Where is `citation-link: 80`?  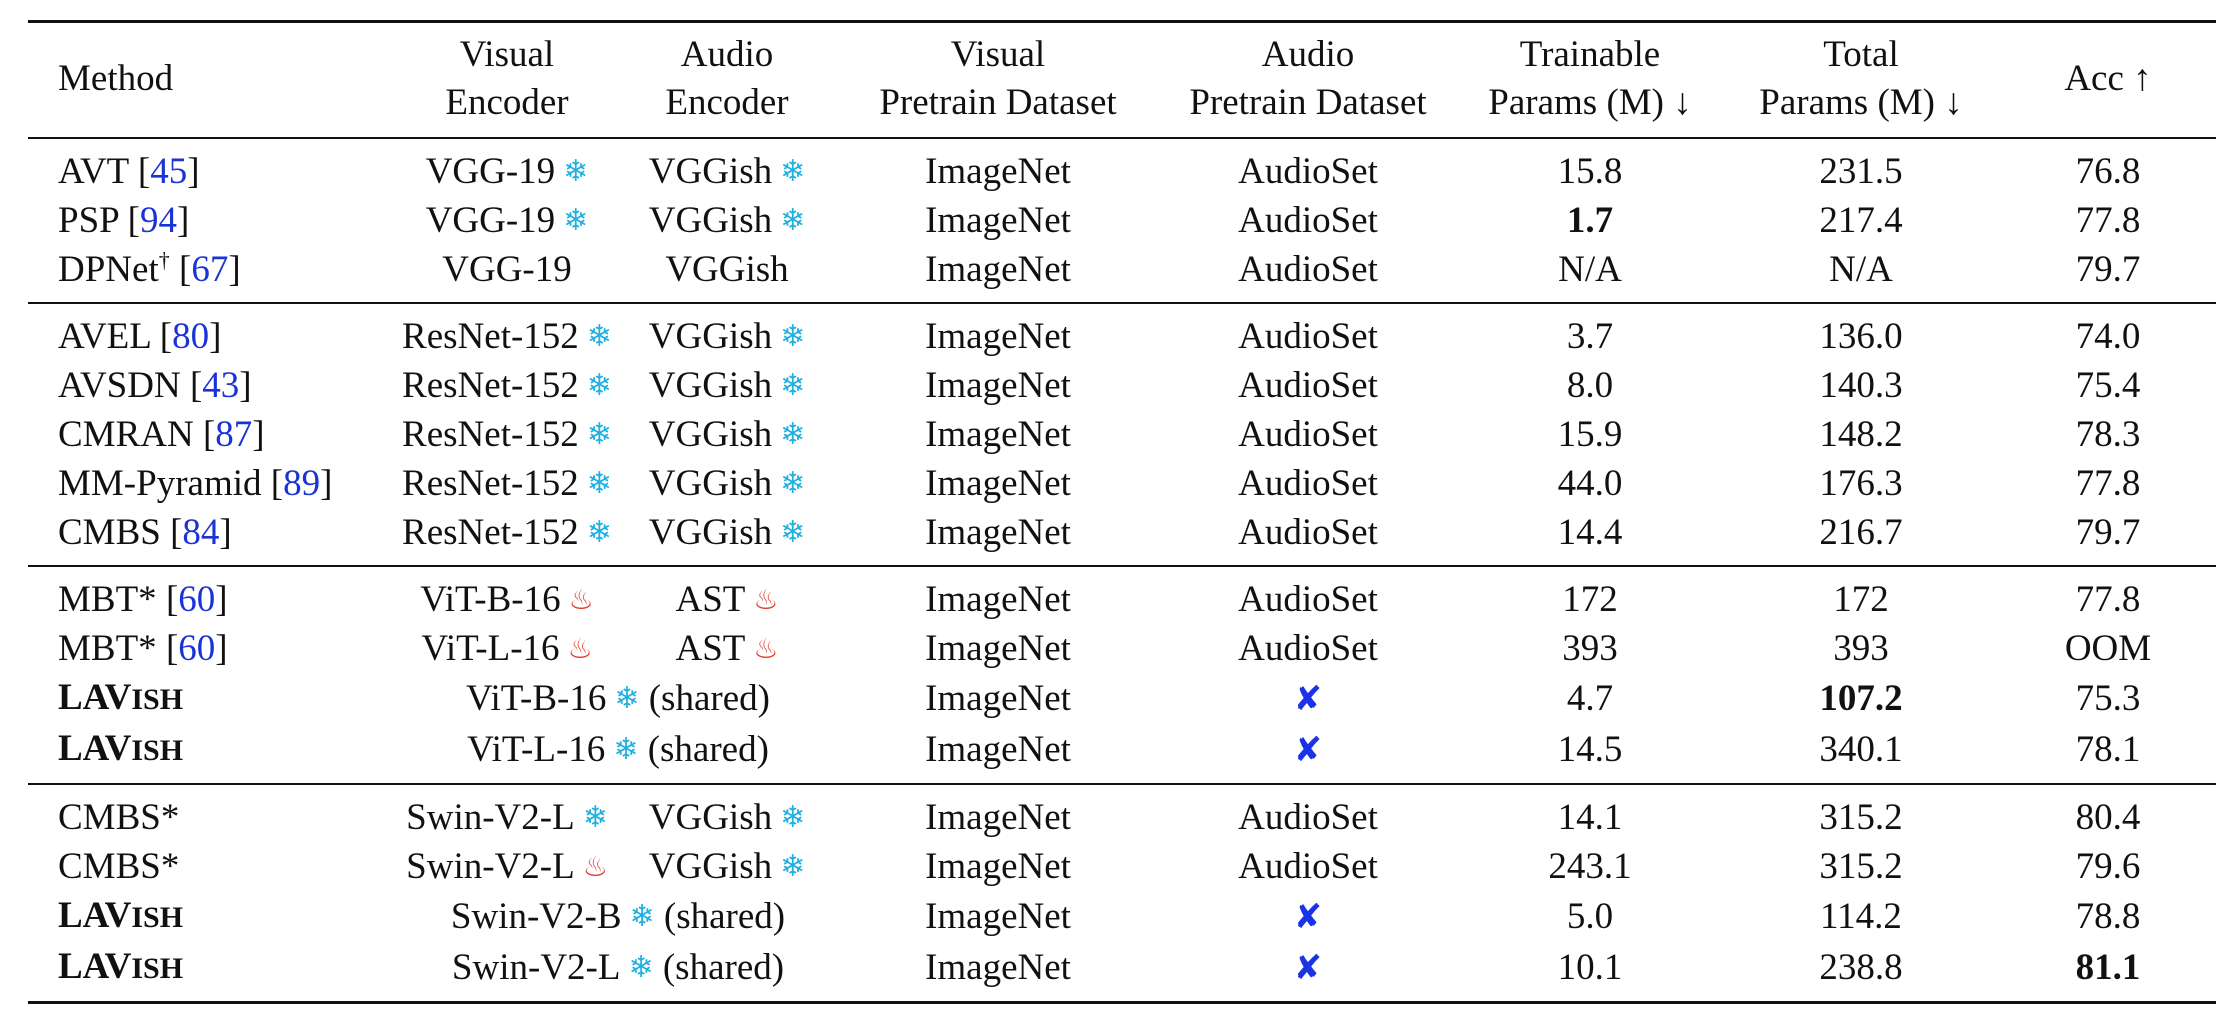
citation-link: 80 is located at coordinates (191, 336).